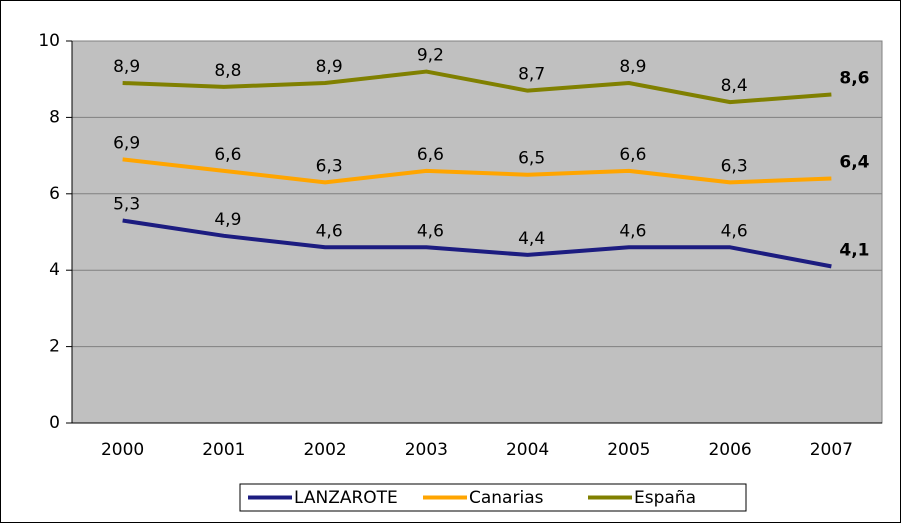  I want to click on data-label: 8,6, so click(854, 78).